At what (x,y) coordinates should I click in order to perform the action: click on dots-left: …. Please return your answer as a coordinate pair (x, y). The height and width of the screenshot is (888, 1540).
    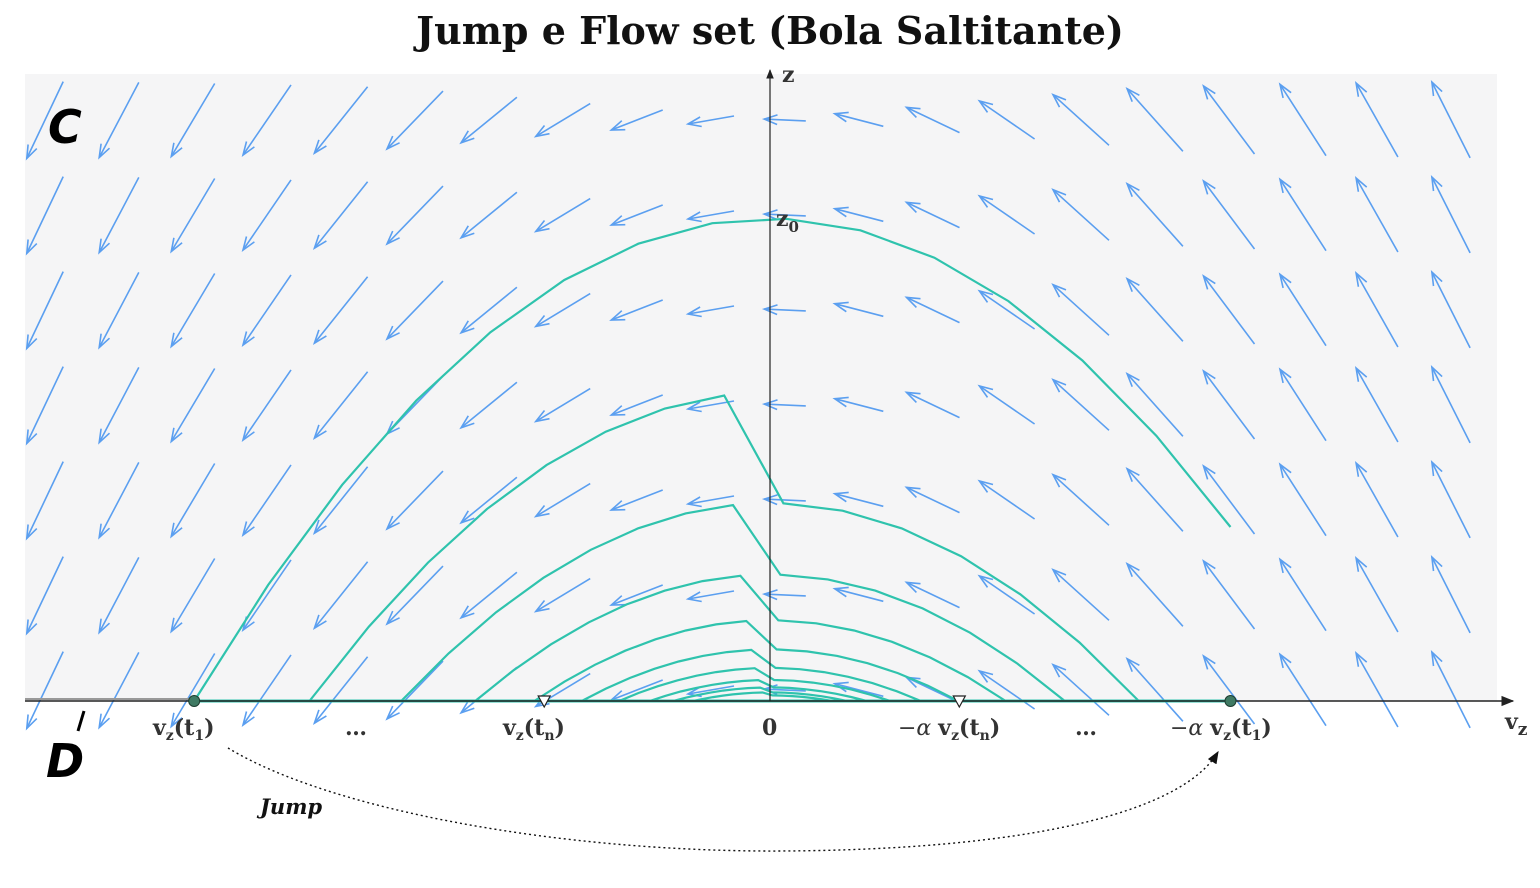
    Looking at the image, I should click on (356, 728).